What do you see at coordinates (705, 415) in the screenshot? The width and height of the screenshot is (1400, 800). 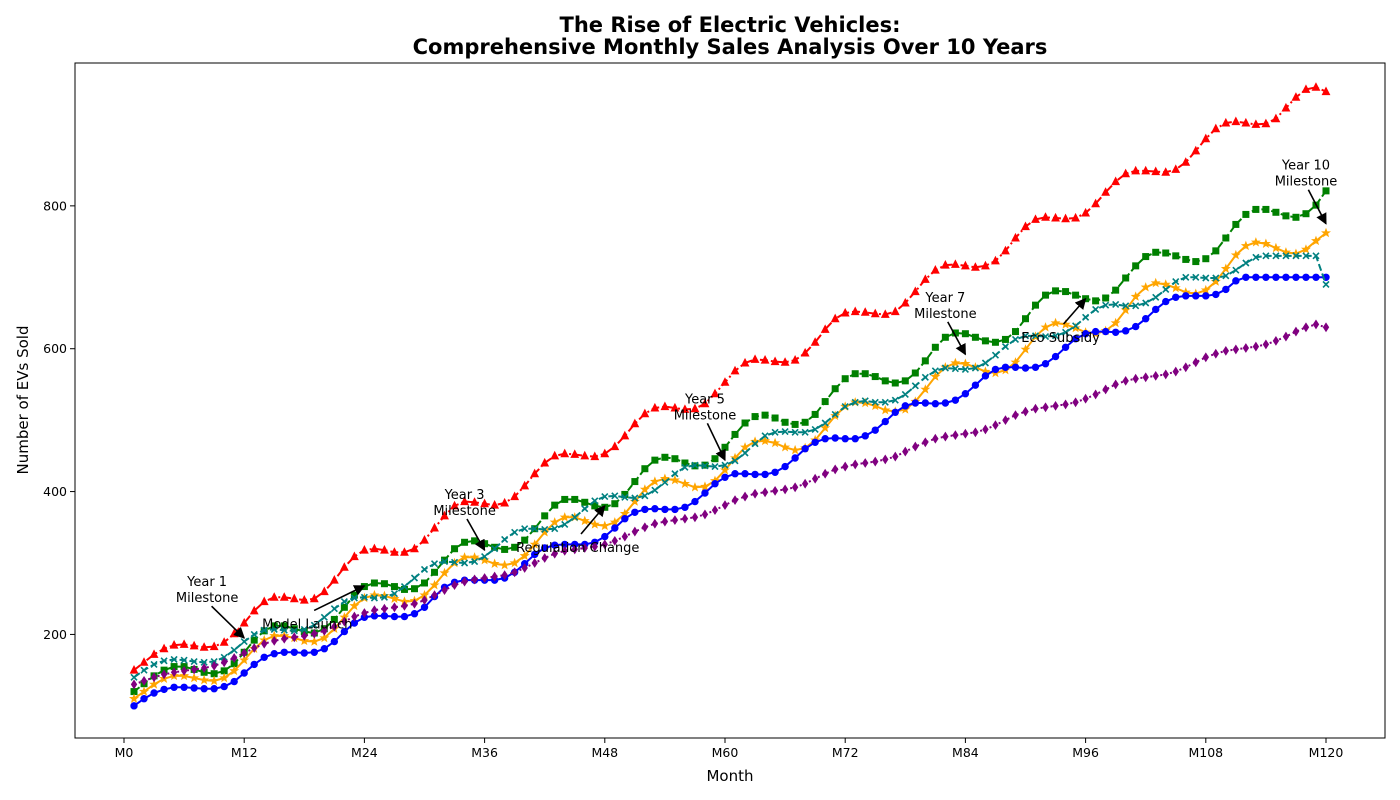 I see `annotation-label: Milestone` at bounding box center [705, 415].